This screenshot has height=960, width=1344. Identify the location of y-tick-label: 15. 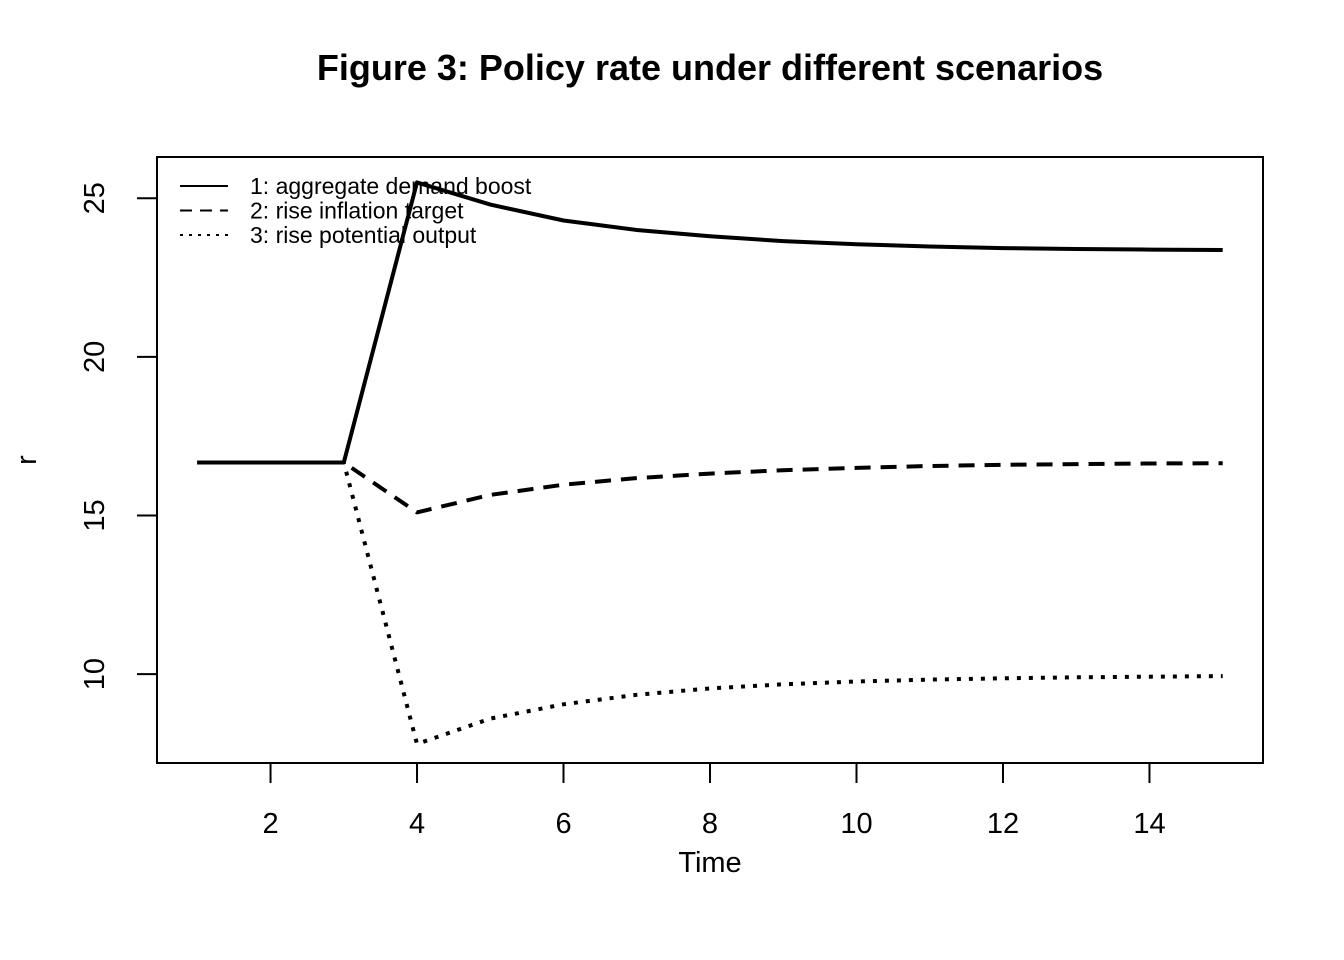
(95, 515).